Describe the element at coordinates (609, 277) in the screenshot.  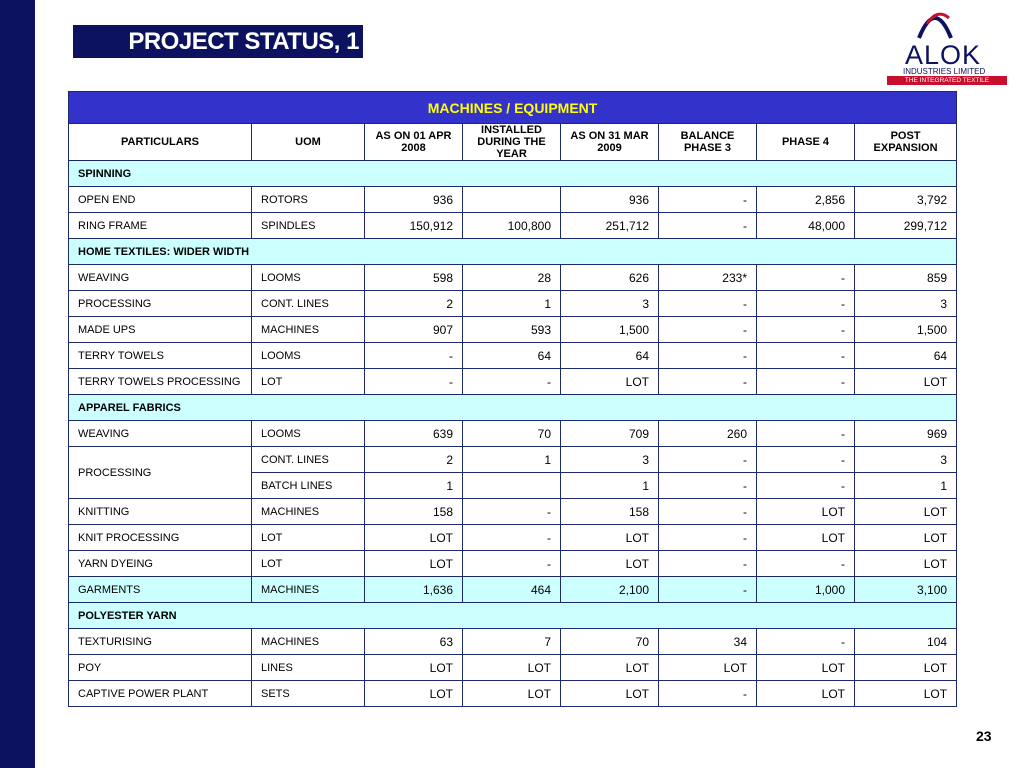
I see `cell-value: 626` at that location.